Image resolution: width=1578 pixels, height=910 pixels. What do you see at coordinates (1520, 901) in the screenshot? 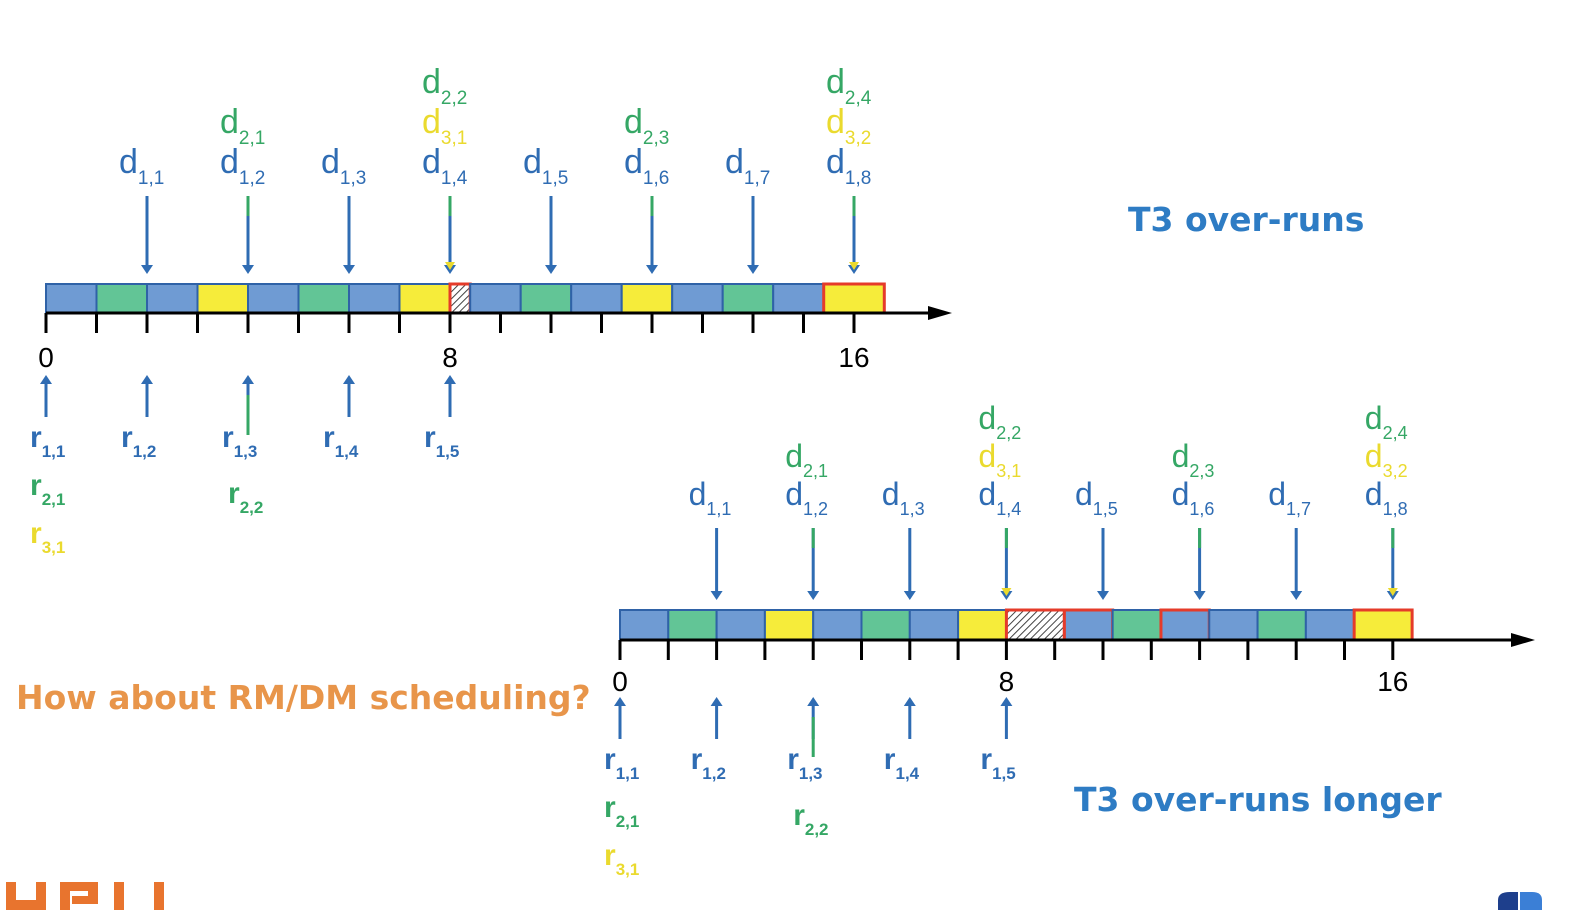
I see `presentation-corner-icon` at bounding box center [1520, 901].